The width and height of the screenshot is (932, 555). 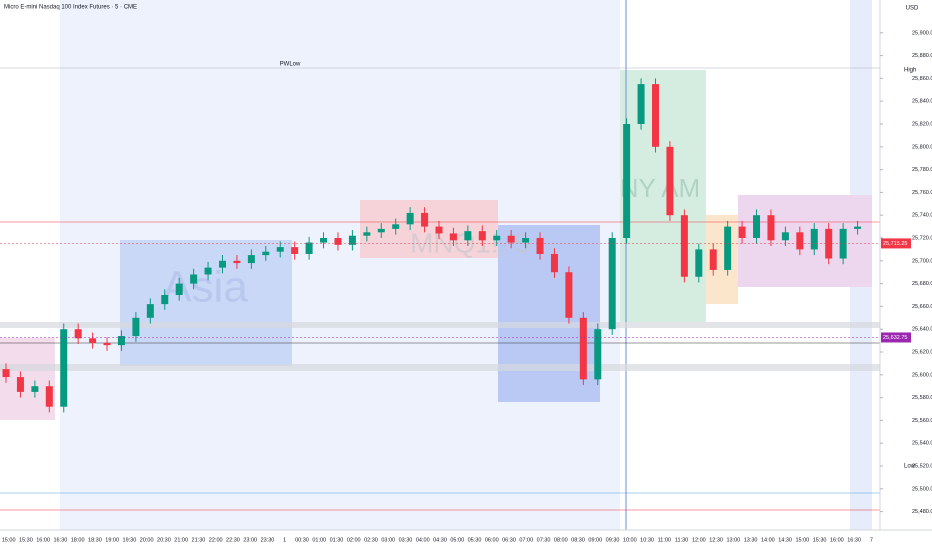 What do you see at coordinates (733, 540) in the screenshot?
I see `x-tick-label: 13:00` at bounding box center [733, 540].